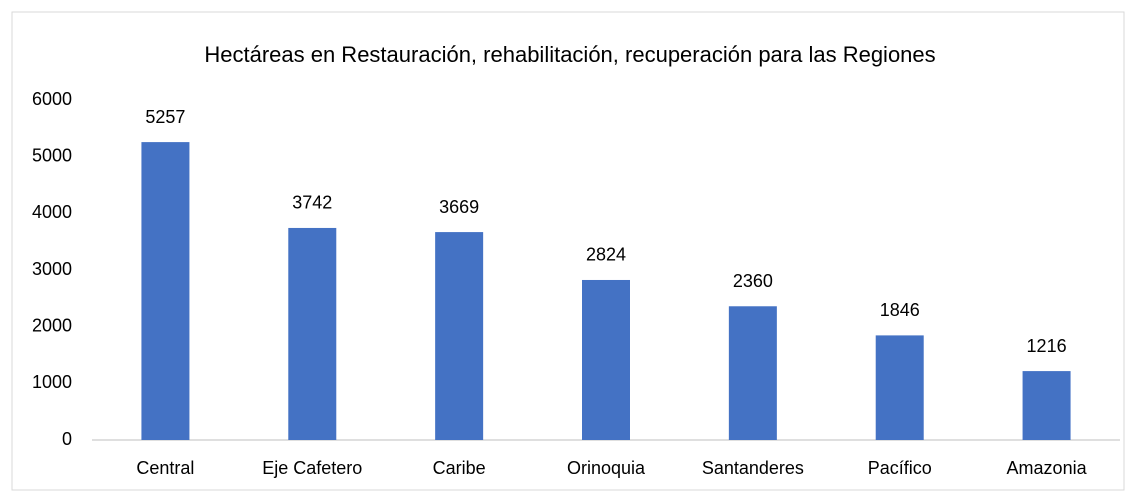  What do you see at coordinates (900, 310) in the screenshot?
I see `data-label: 1846` at bounding box center [900, 310].